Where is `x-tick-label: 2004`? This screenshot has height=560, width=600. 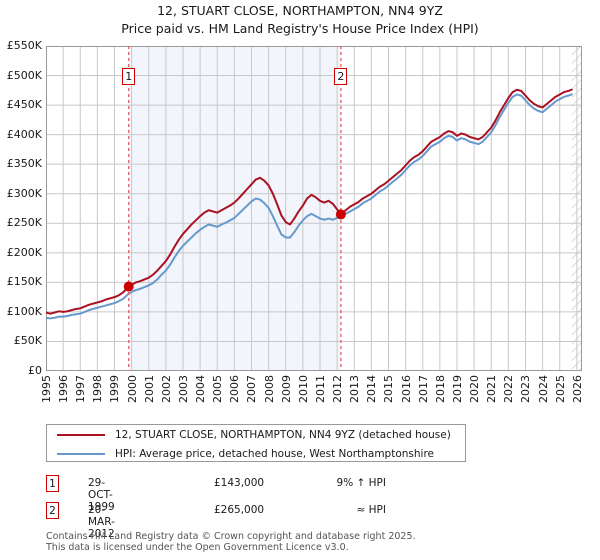
x-tick-label: 2004 is located at coordinates (201, 389).